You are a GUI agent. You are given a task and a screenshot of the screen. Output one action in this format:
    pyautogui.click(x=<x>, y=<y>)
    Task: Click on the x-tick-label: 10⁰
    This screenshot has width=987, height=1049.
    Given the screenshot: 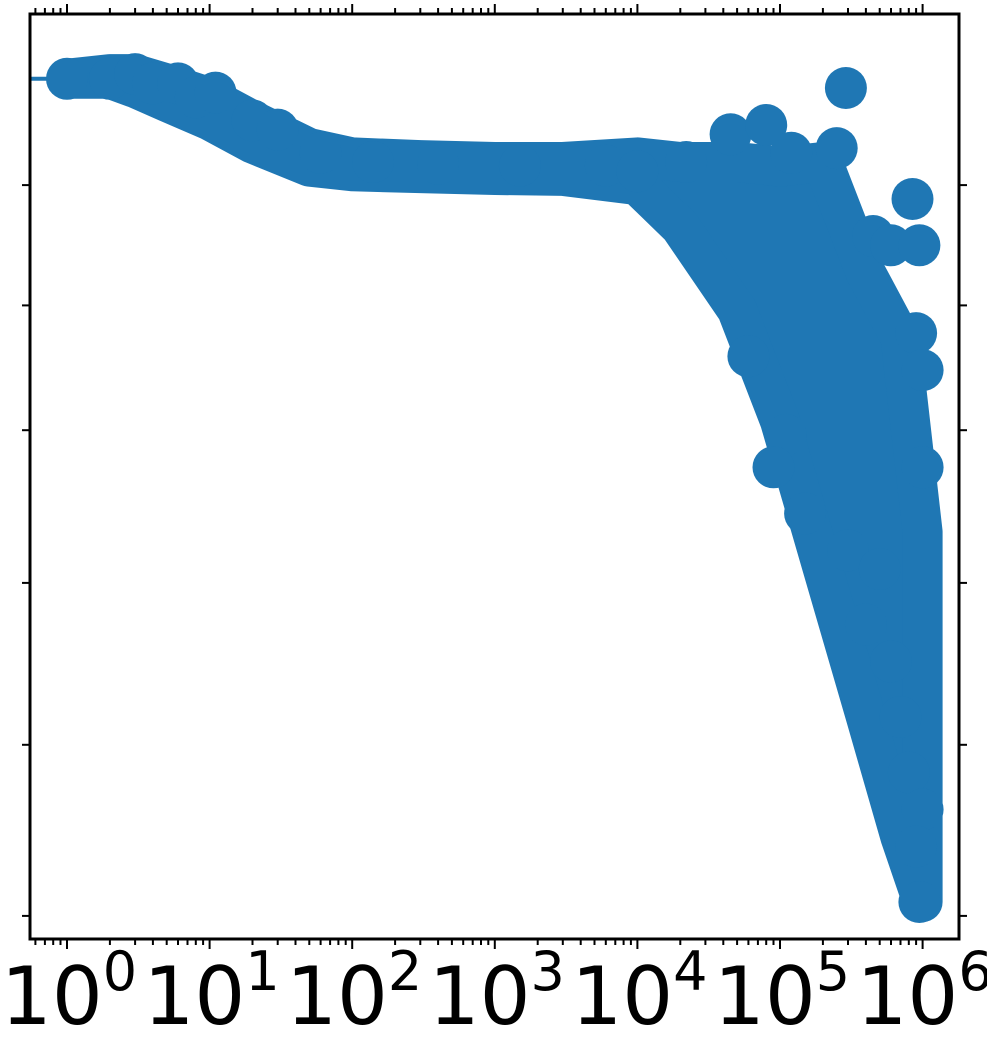 What is the action you would take?
    pyautogui.click(x=69, y=991)
    